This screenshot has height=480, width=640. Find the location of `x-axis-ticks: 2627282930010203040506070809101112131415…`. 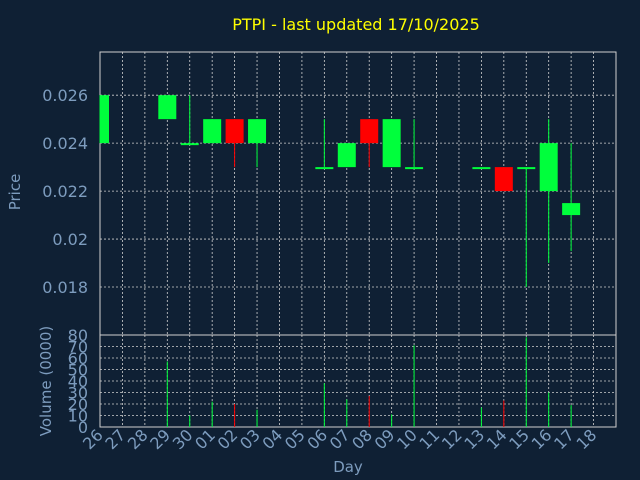

x-axis-ticks: 2627282930010203040506070809101112131415… is located at coordinates (339, 439).